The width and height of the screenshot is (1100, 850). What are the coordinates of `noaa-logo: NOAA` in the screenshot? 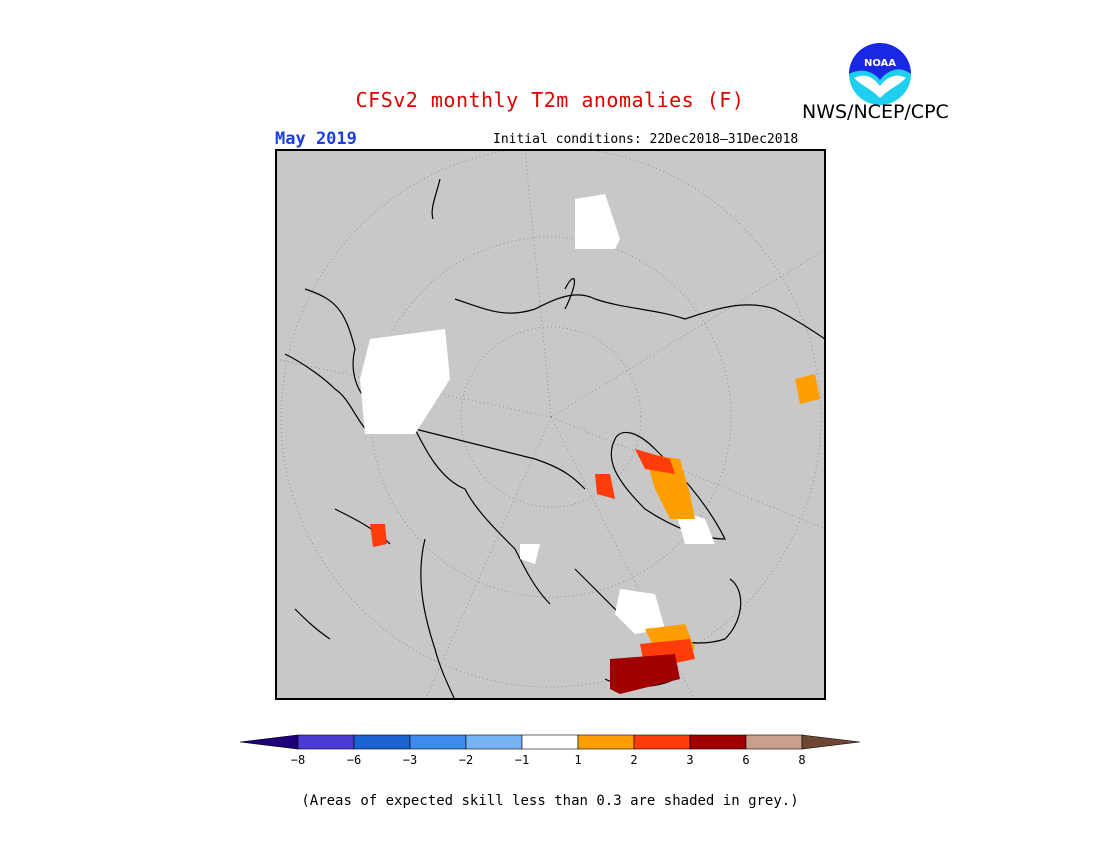 It's located at (880, 74).